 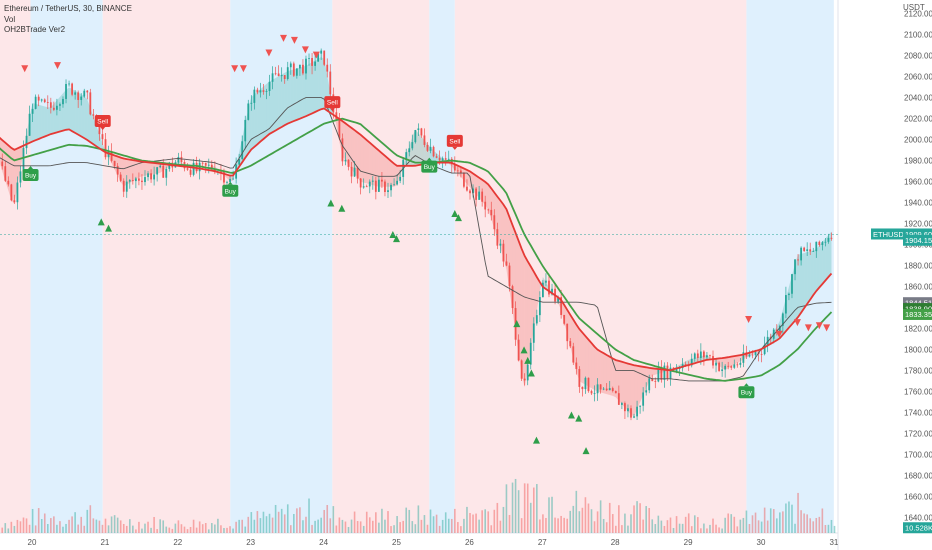 I want to click on date-tick-label: 31, so click(x=833, y=542).